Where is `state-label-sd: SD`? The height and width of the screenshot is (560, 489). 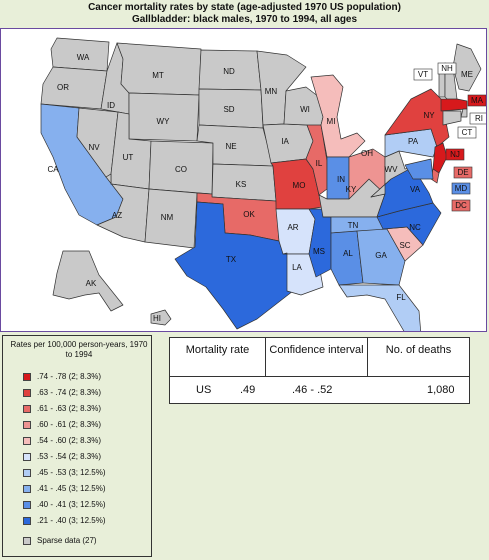 state-label-sd: SD is located at coordinates (228, 109).